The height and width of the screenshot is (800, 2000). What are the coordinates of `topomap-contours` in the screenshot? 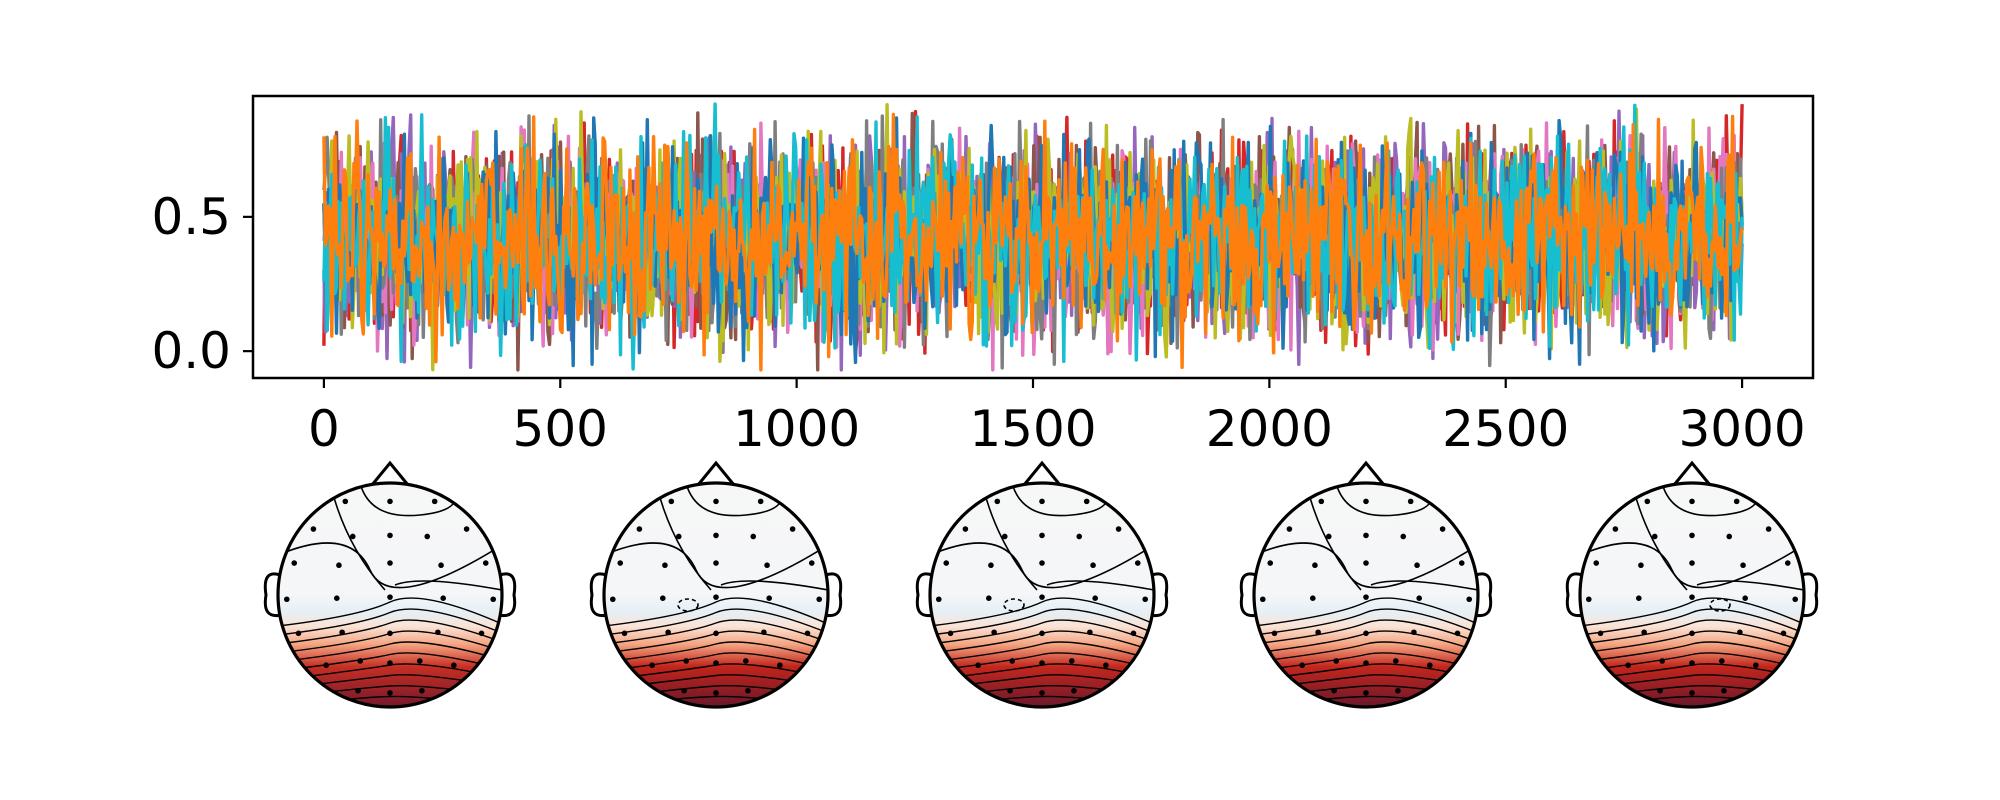 It's located at (1692, 595).